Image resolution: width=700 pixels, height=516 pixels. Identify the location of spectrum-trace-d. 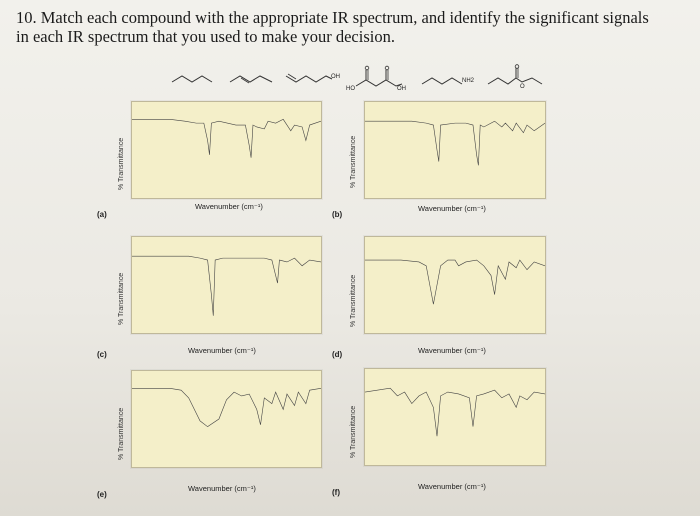
(455, 285).